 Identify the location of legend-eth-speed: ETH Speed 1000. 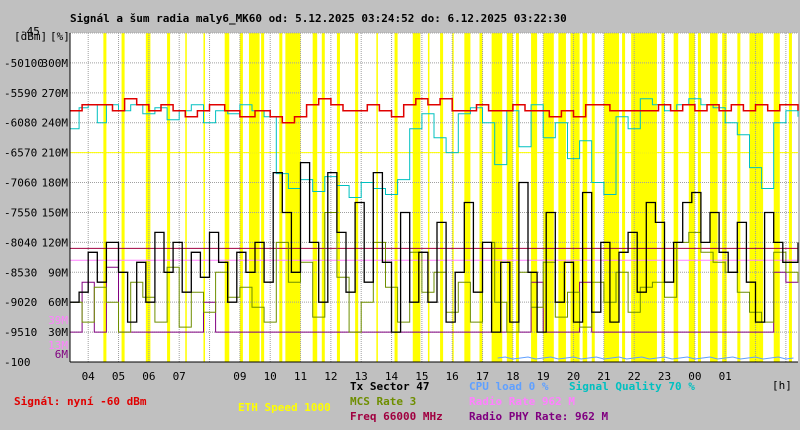
(284, 407).